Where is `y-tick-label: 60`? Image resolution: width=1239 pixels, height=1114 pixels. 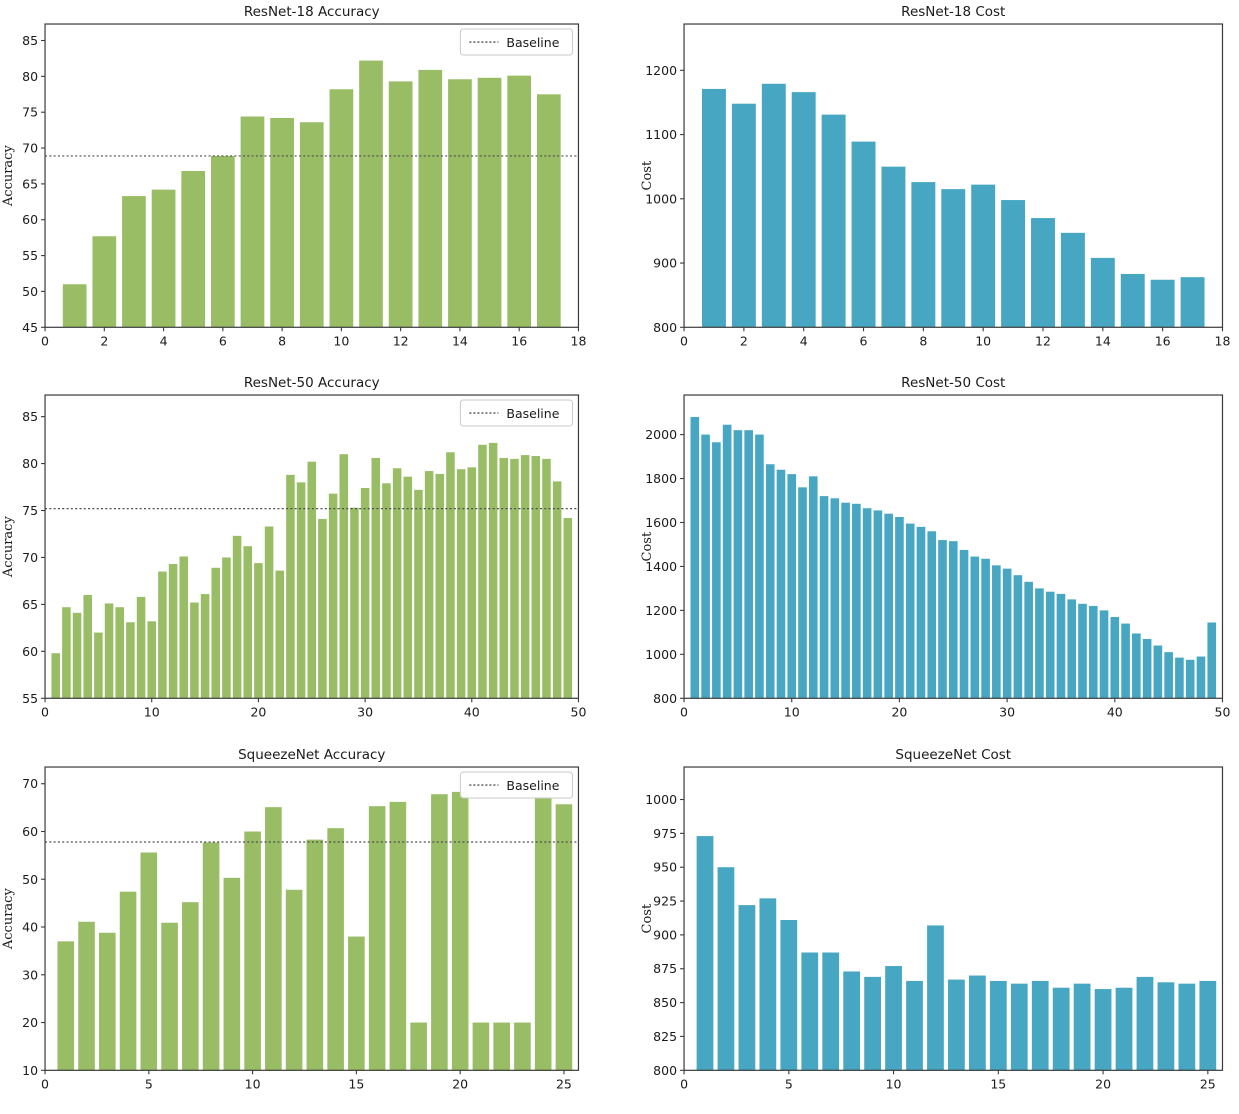
y-tick-label: 60 is located at coordinates (30, 219).